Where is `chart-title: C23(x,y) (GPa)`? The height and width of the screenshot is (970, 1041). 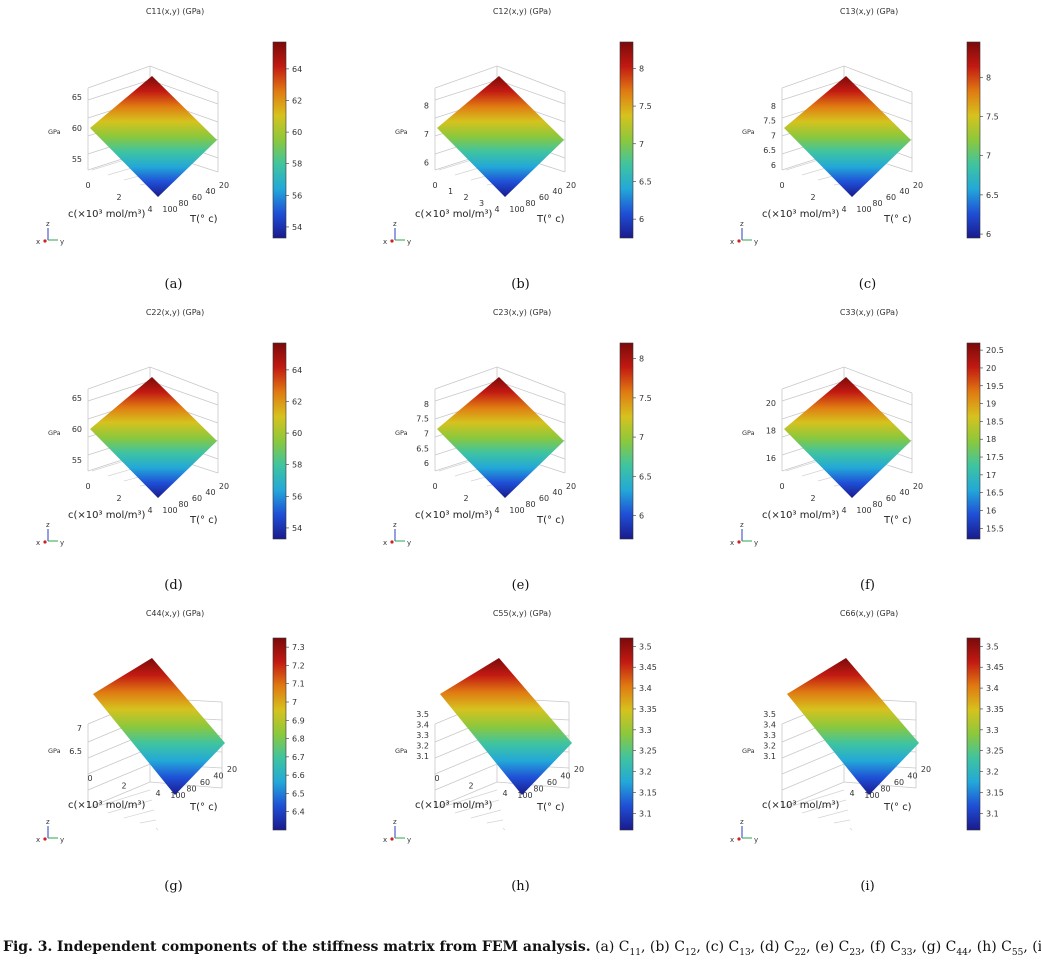 chart-title: C23(x,y) (GPa) is located at coordinates (522, 312).